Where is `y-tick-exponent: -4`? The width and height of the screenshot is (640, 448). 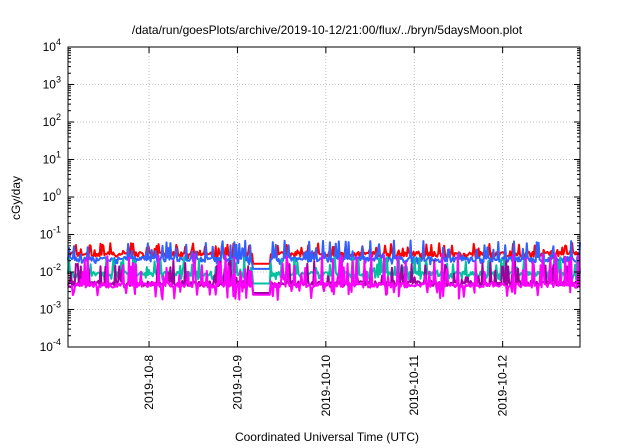
y-tick-exponent: -4 is located at coordinates (57, 342).